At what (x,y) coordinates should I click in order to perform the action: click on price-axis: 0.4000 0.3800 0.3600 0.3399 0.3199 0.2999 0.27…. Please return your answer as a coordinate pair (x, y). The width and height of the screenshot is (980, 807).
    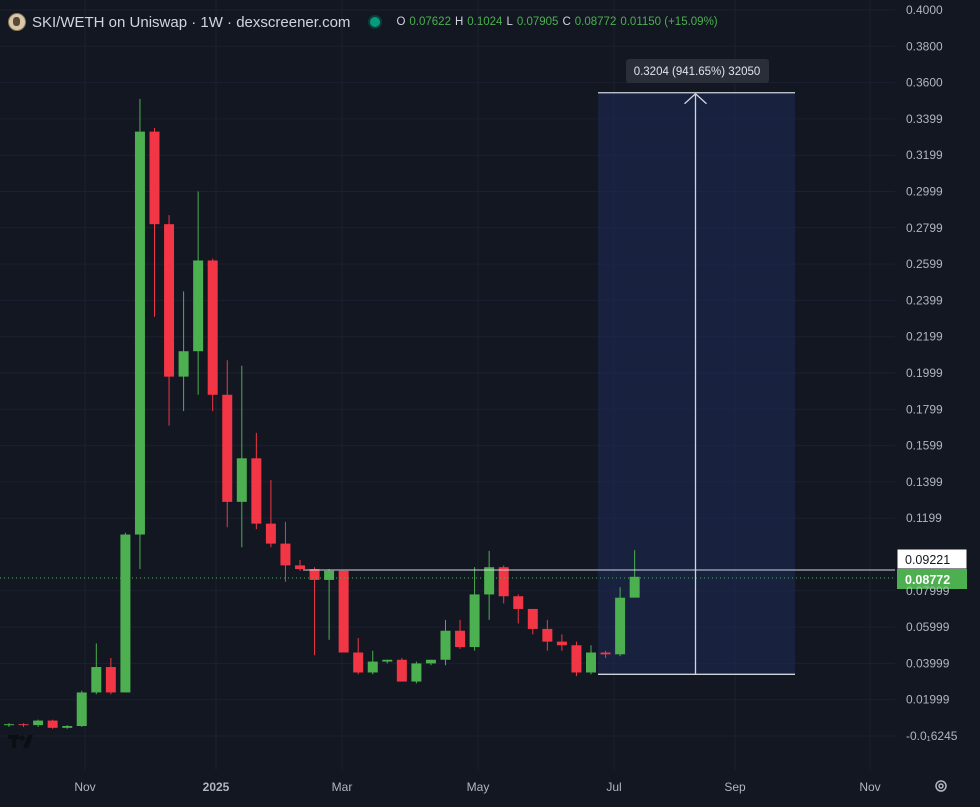
    Looking at the image, I should click on (932, 373).